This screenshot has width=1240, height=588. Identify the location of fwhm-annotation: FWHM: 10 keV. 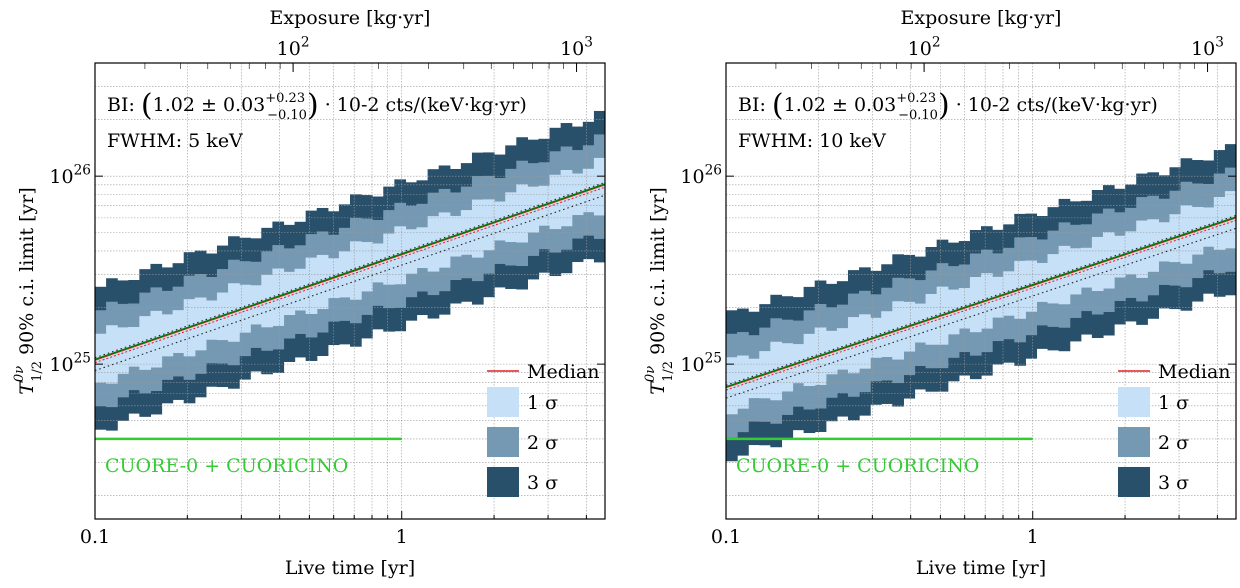
(812, 141).